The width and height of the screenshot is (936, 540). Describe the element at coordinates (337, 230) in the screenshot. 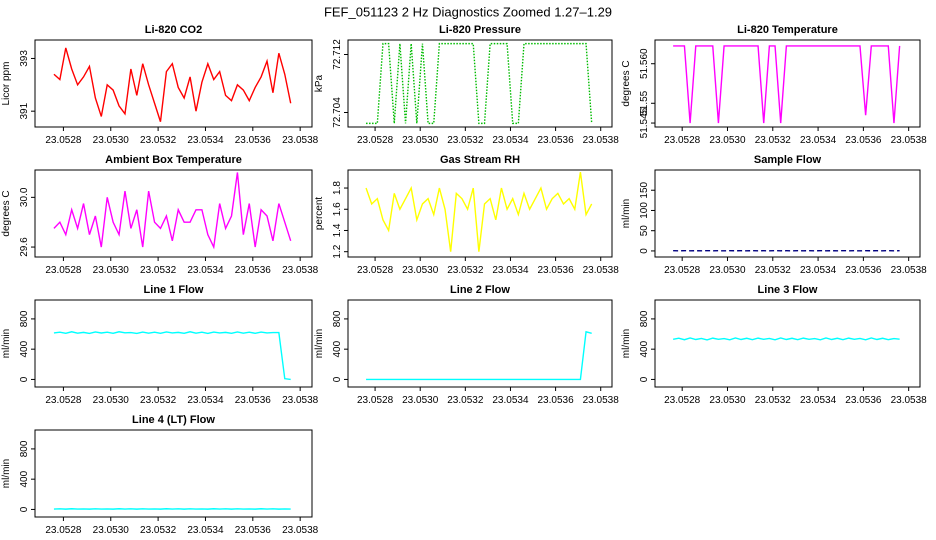

I see `y-tick-label: 1.4` at that location.